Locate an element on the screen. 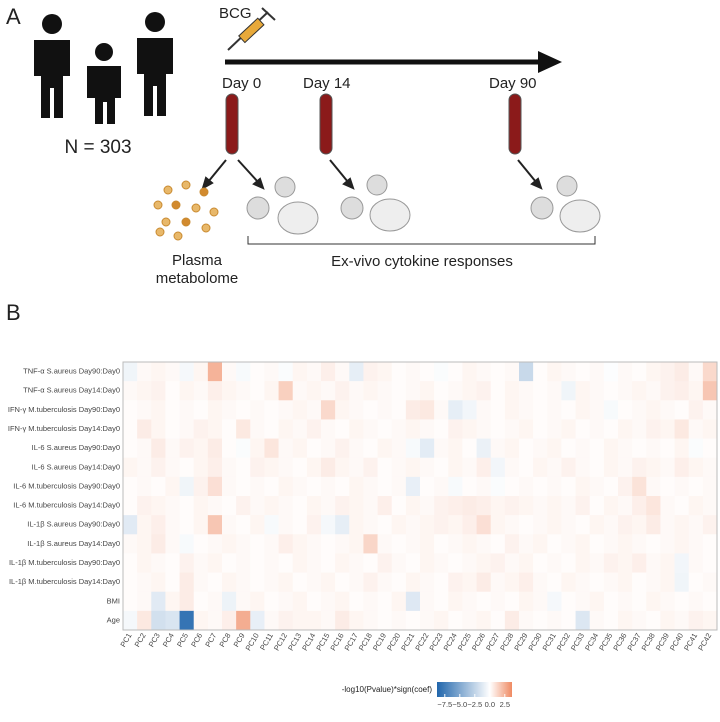 Image resolution: width=720 pixels, height=722 pixels. column-label: PC42 is located at coordinates (704, 641).